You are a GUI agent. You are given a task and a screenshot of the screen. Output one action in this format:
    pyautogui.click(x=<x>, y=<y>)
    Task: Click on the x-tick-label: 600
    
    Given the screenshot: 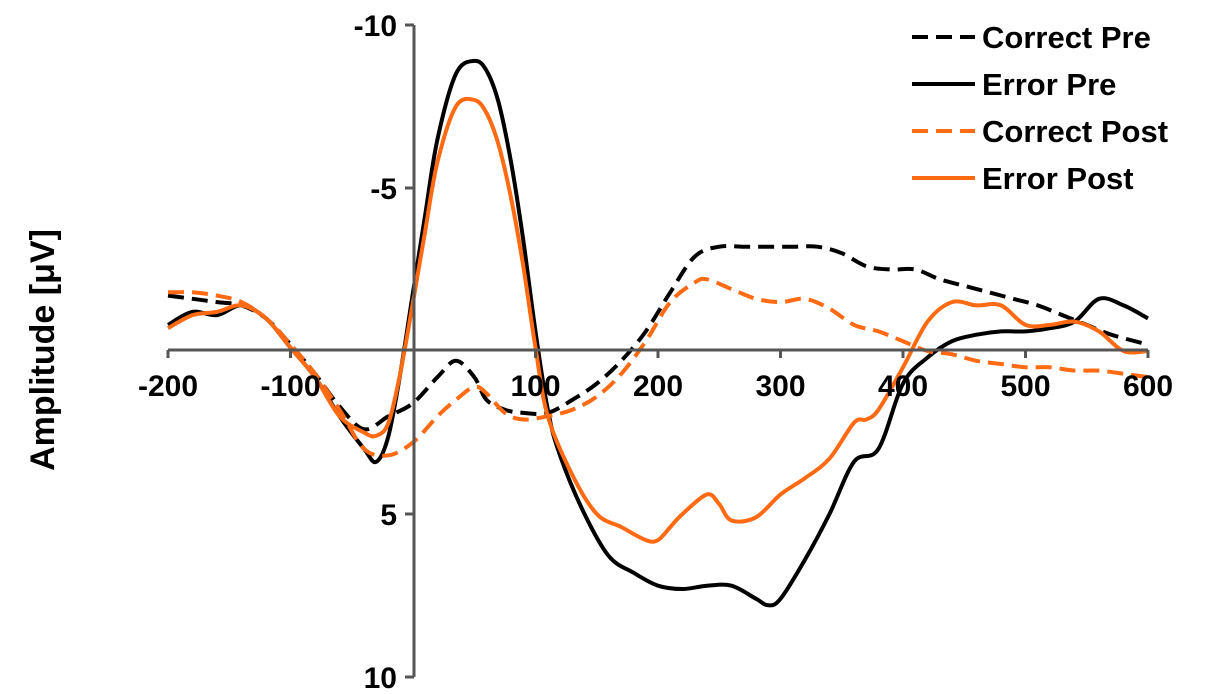 What is the action you would take?
    pyautogui.click(x=1148, y=386)
    